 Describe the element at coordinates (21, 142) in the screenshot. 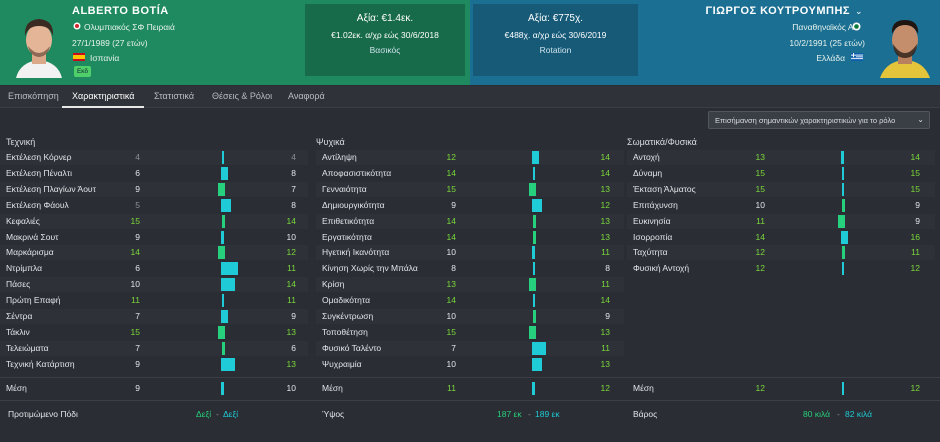

I see `section-title-technical: Τεχνική` at that location.